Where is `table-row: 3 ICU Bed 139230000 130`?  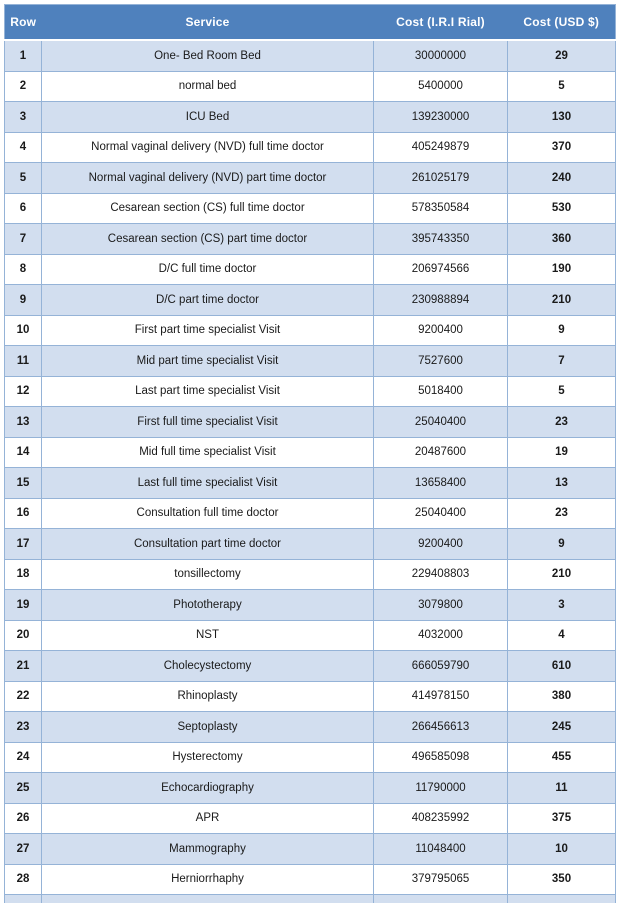
table-row: 3 ICU Bed 139230000 130 is located at coordinates (310, 117).